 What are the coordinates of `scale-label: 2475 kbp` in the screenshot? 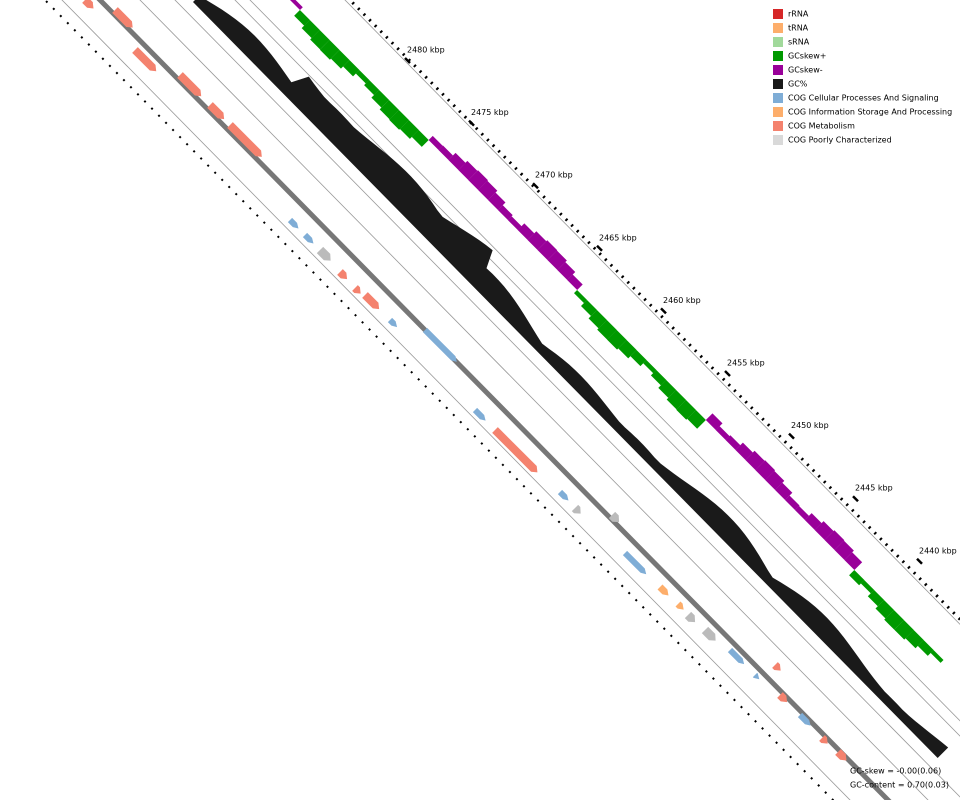 It's located at (490, 112).